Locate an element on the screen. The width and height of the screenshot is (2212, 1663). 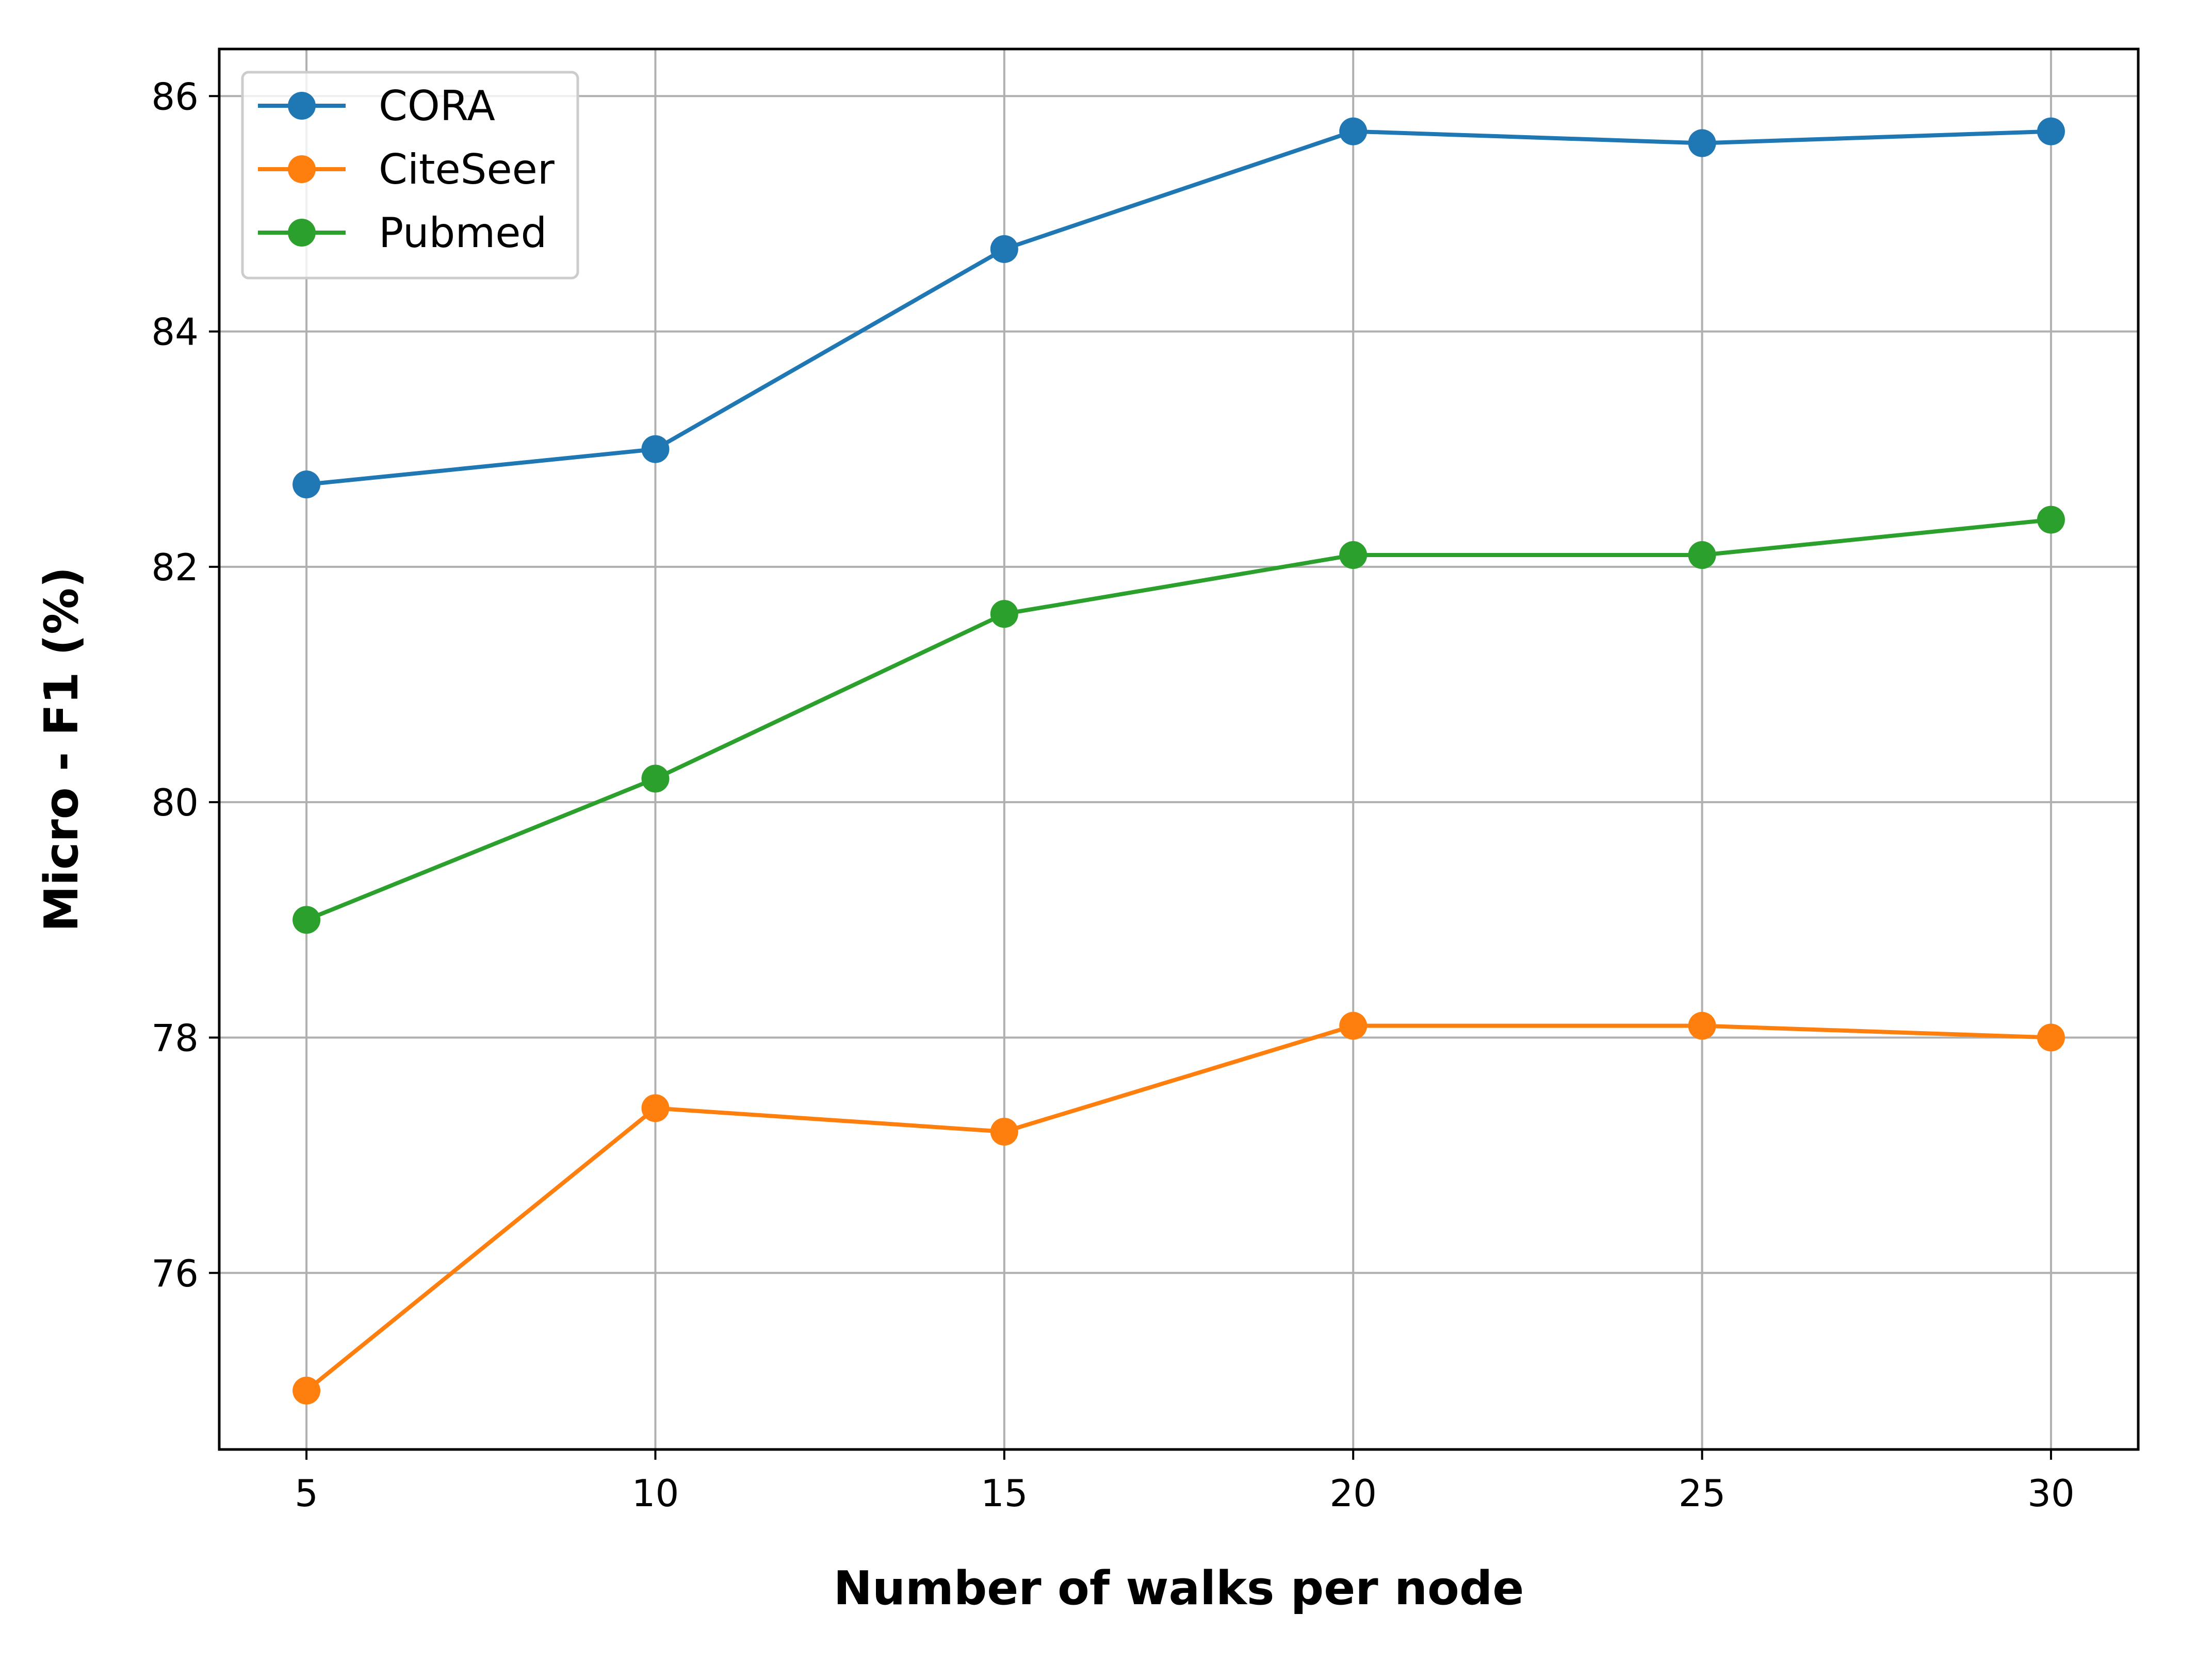
y-axis-title: Micro - F1 (%) is located at coordinates (62, 749).